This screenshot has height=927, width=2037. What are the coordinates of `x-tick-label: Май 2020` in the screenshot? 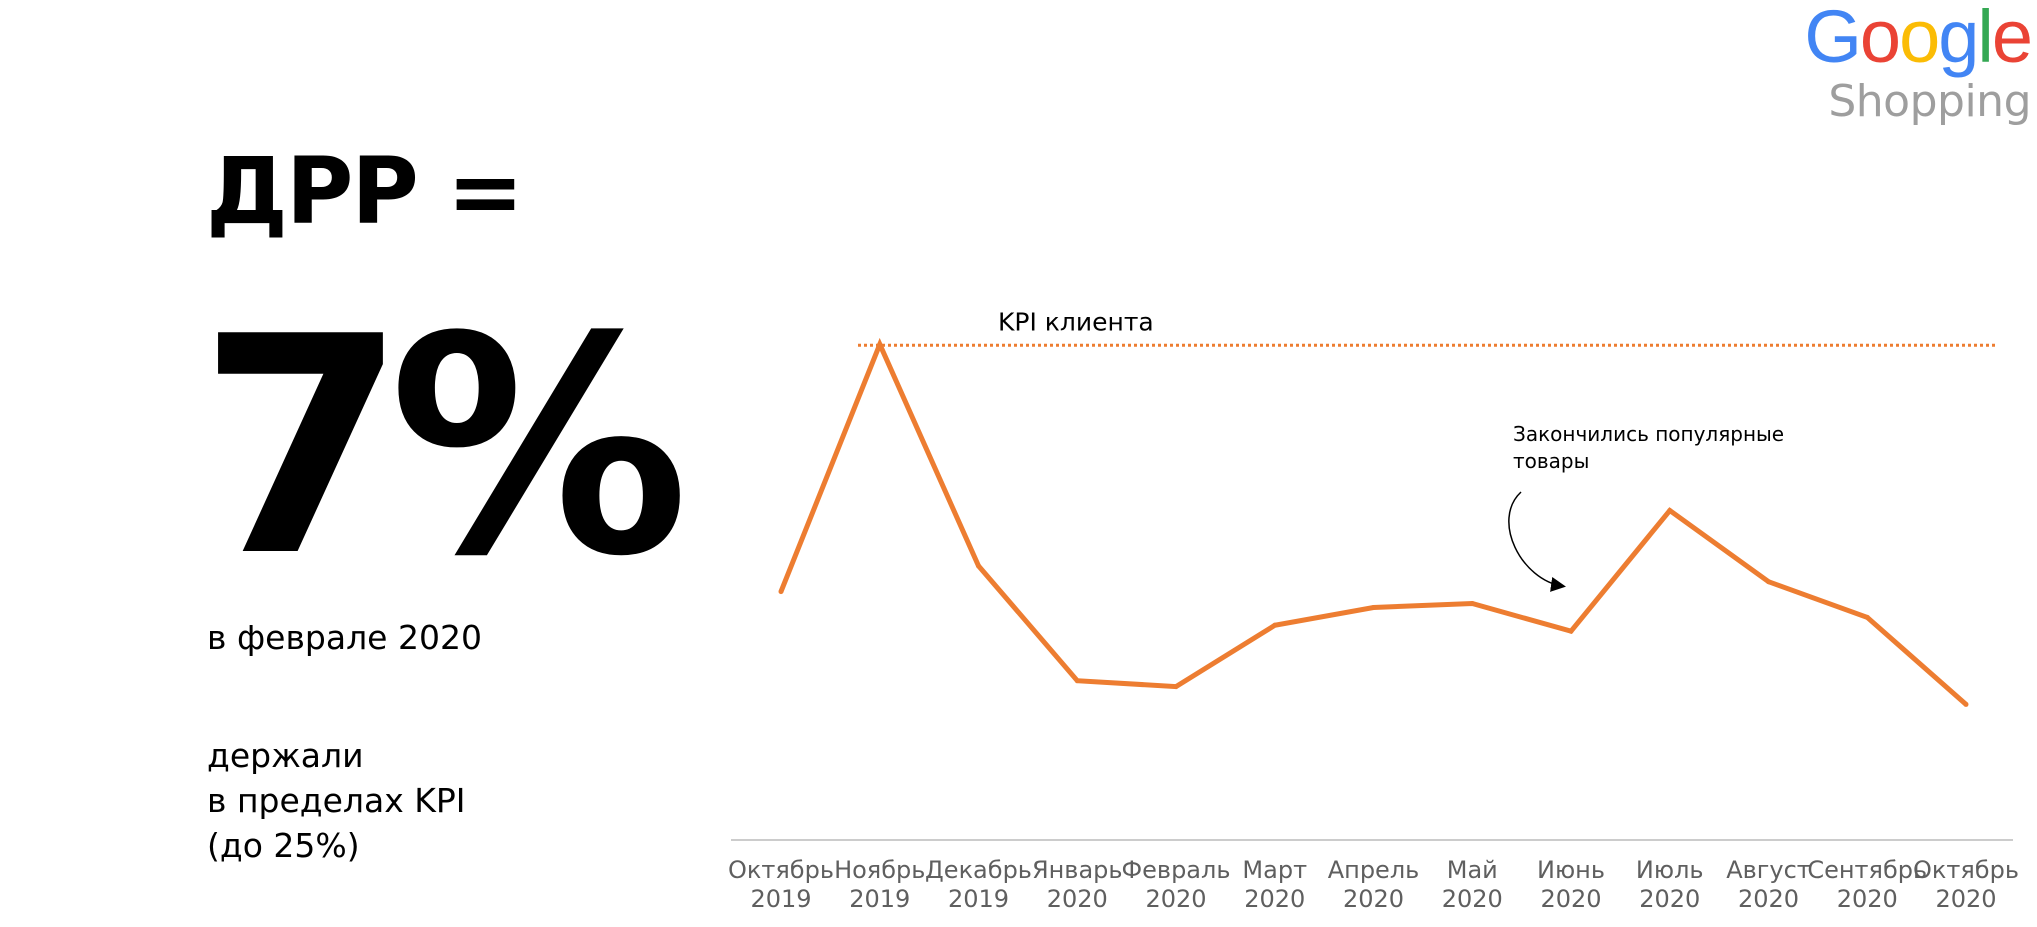 It's located at (1472, 884).